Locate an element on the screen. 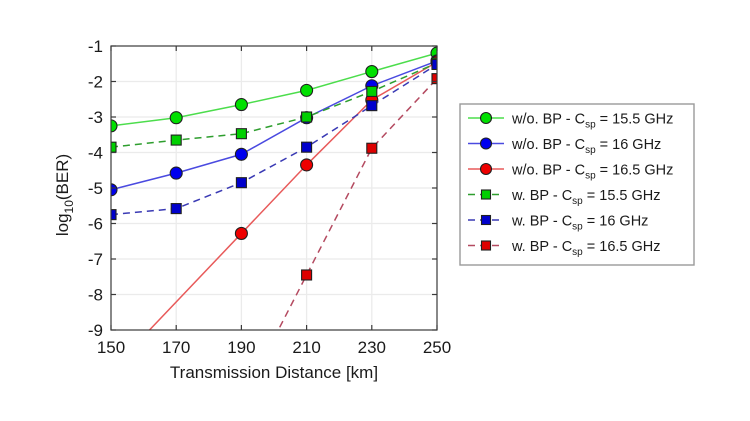 The height and width of the screenshot is (421, 750). y-tick-labels: -1 -2 -3 -4 -5 -6 -7 -8 -9 is located at coordinates (95, 188).